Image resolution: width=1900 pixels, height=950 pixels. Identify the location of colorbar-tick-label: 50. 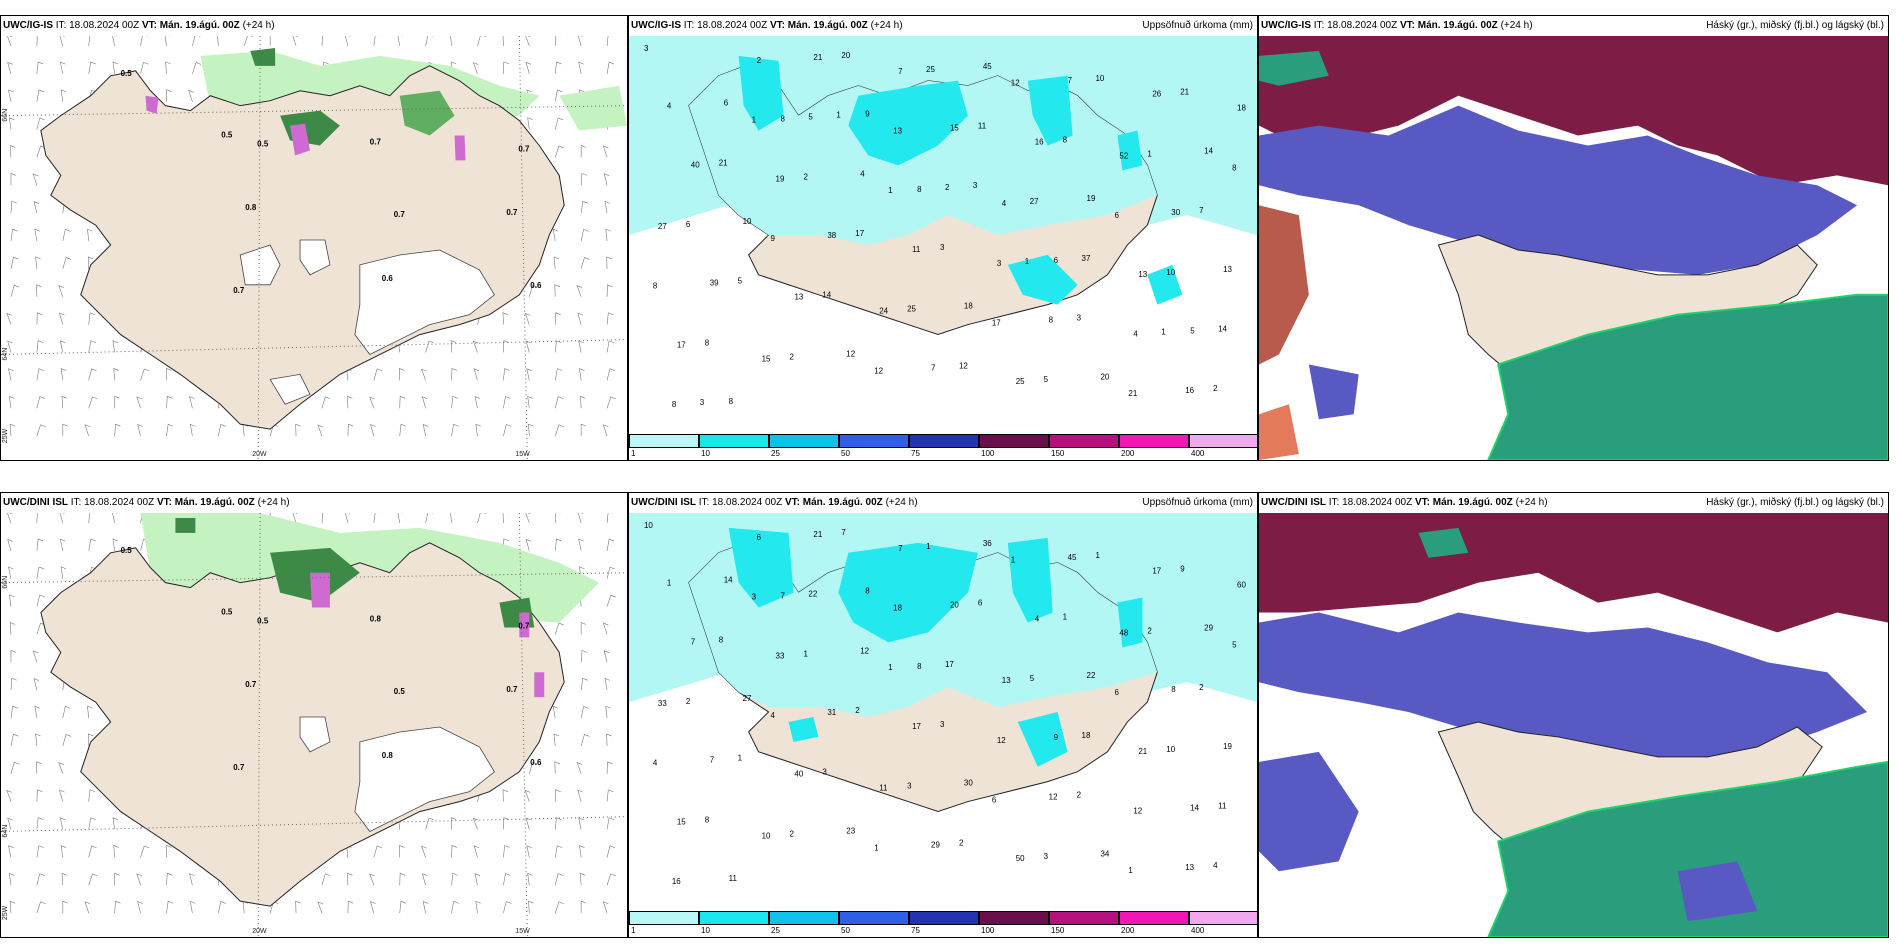
(845, 930).